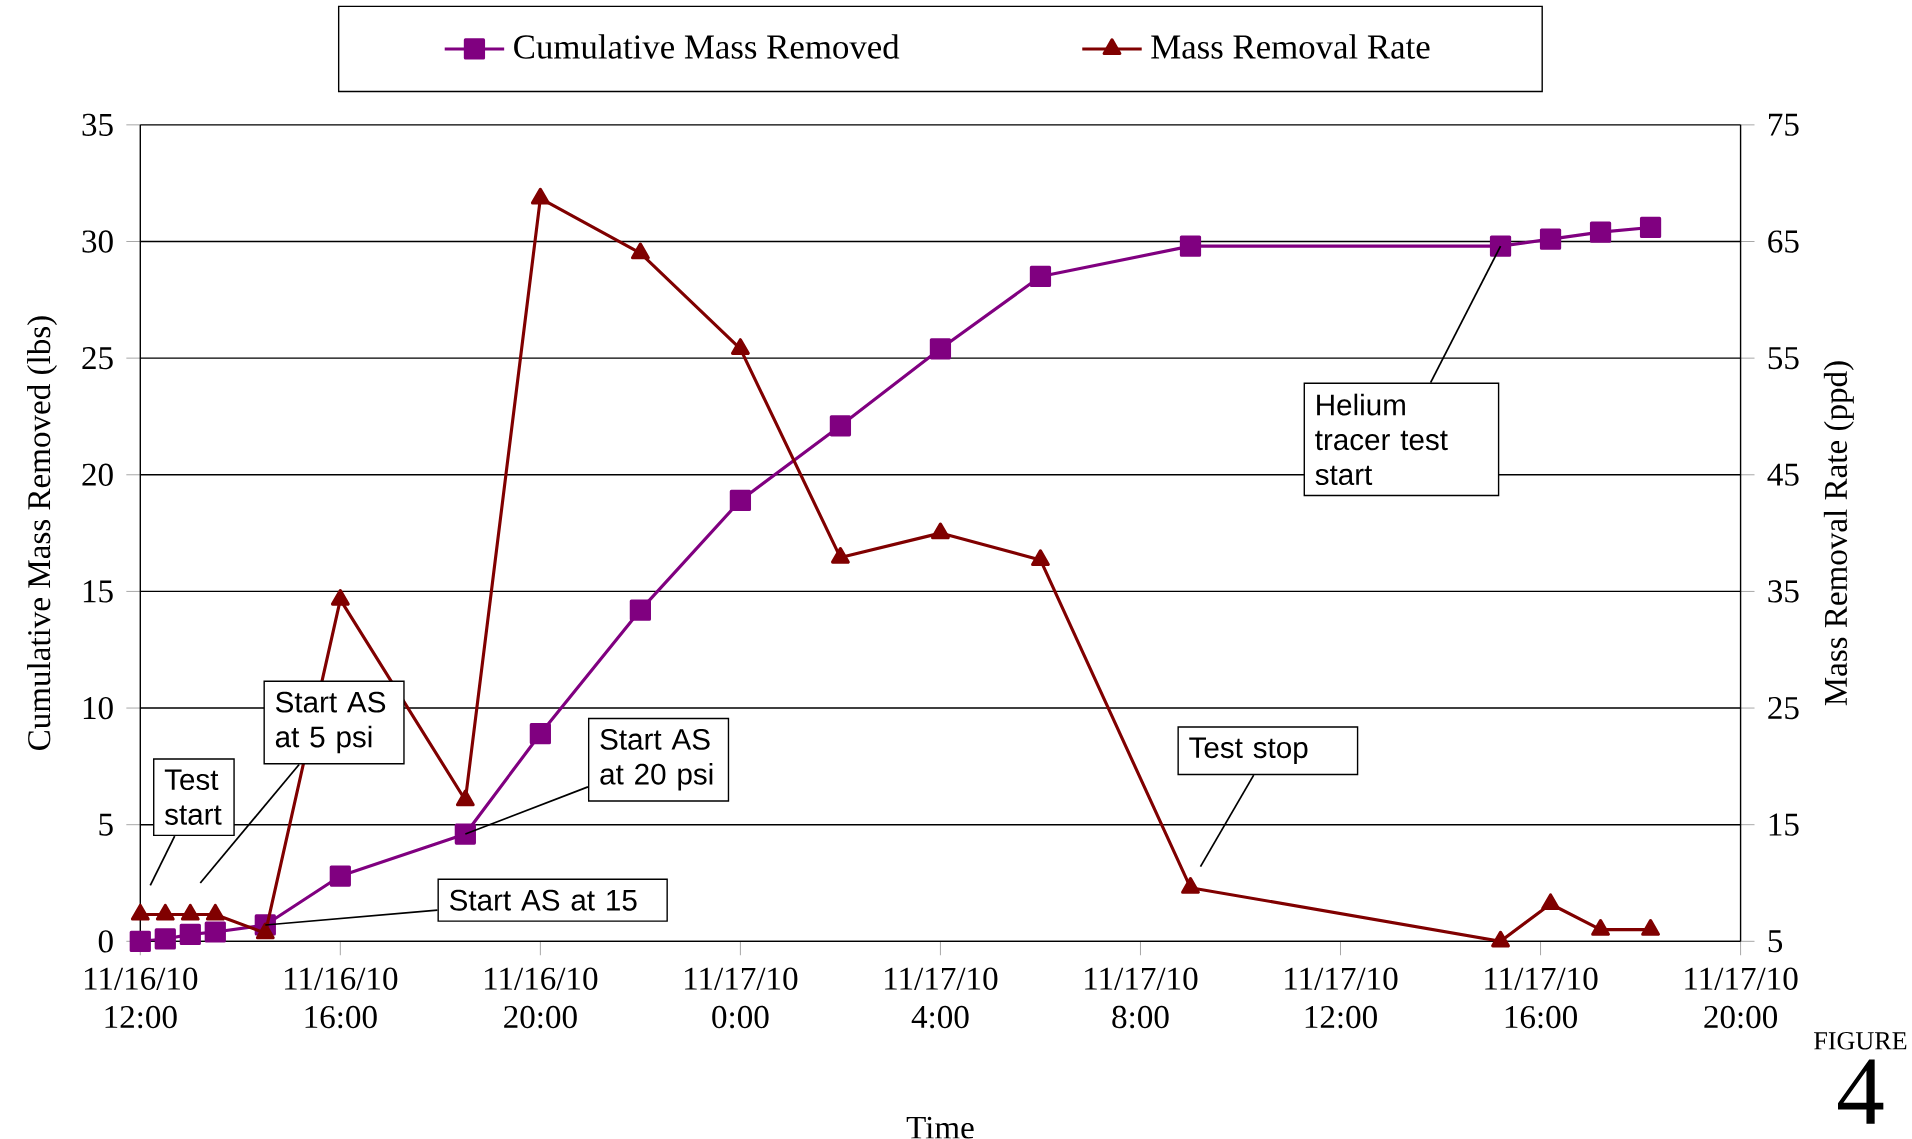 Image resolution: width=1912 pixels, height=1139 pixels. What do you see at coordinates (940, 1127) in the screenshot?
I see `x-axis-title: Time` at bounding box center [940, 1127].